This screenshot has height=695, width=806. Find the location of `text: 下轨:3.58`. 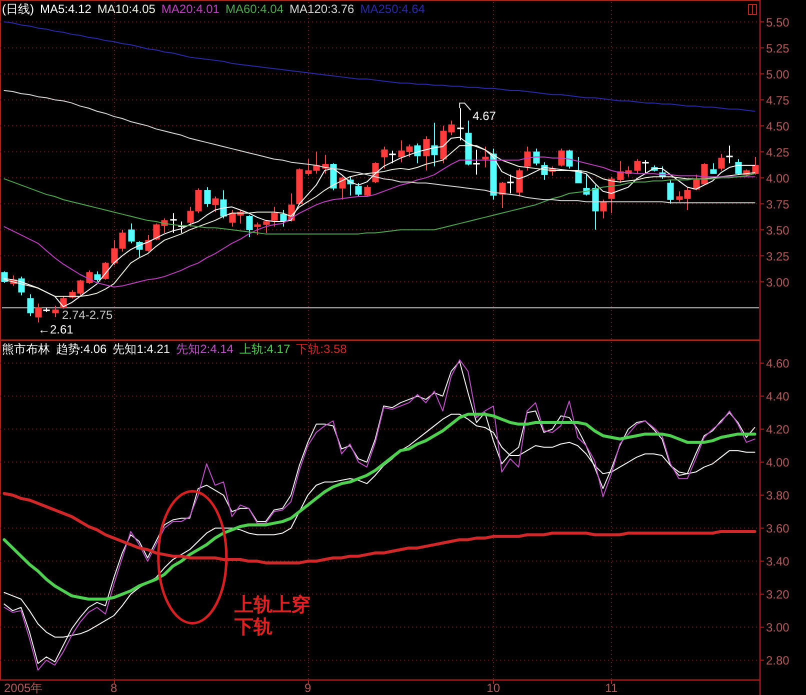

text: 下轨:3.58 is located at coordinates (322, 349).